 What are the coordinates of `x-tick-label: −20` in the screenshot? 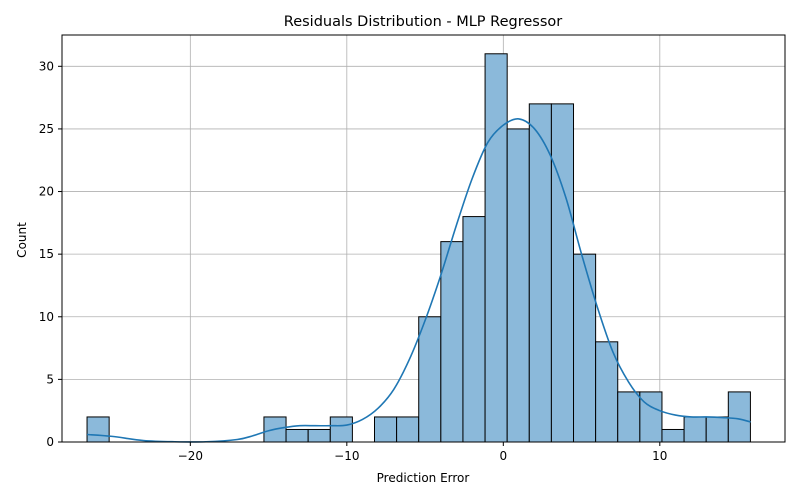 It's located at (190, 456).